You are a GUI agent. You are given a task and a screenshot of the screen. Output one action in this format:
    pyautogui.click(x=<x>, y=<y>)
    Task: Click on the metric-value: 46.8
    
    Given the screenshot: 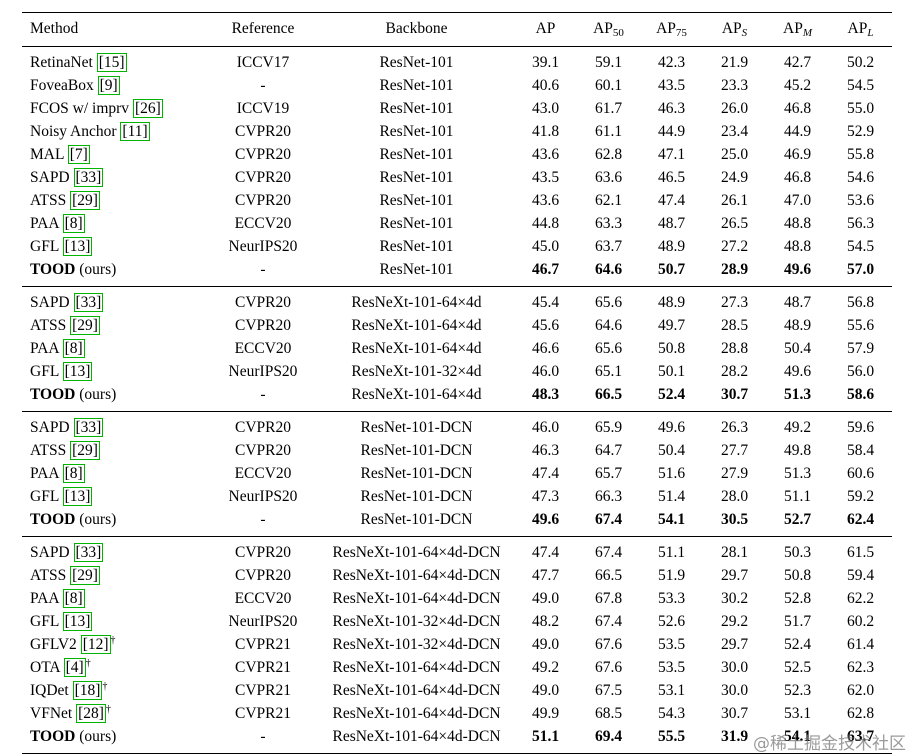 What is the action you would take?
    pyautogui.click(x=797, y=177)
    